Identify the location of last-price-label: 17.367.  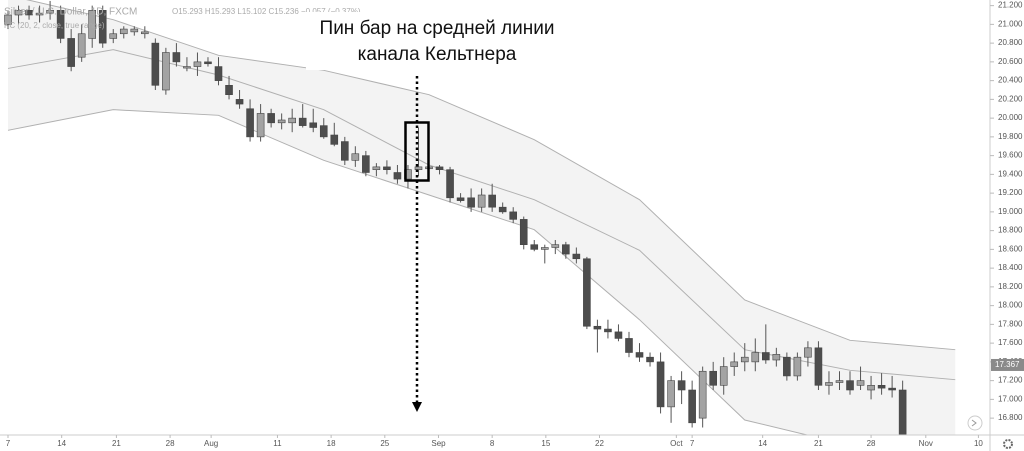
(1007, 364).